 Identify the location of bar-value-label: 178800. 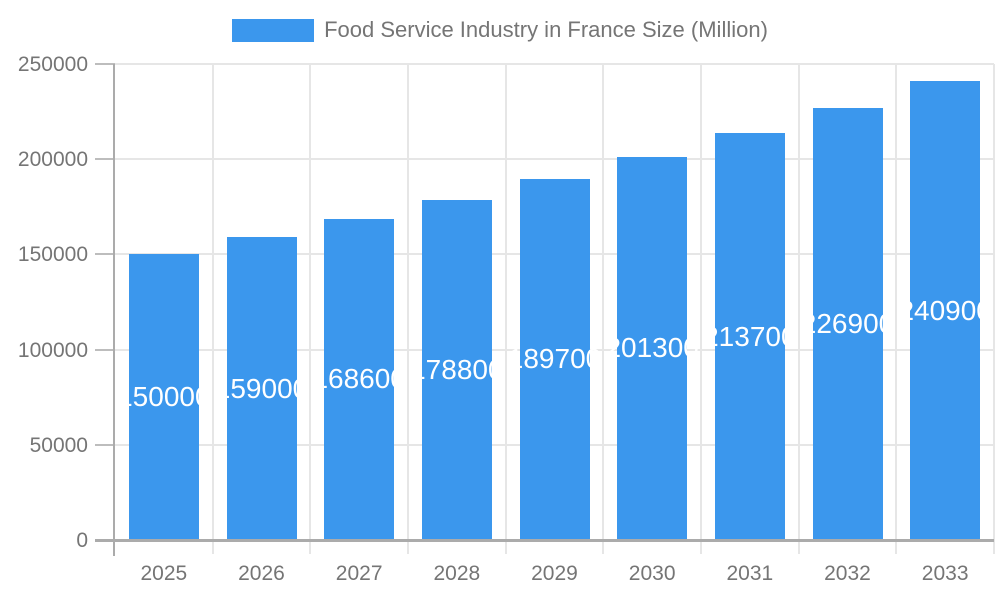
(457, 369).